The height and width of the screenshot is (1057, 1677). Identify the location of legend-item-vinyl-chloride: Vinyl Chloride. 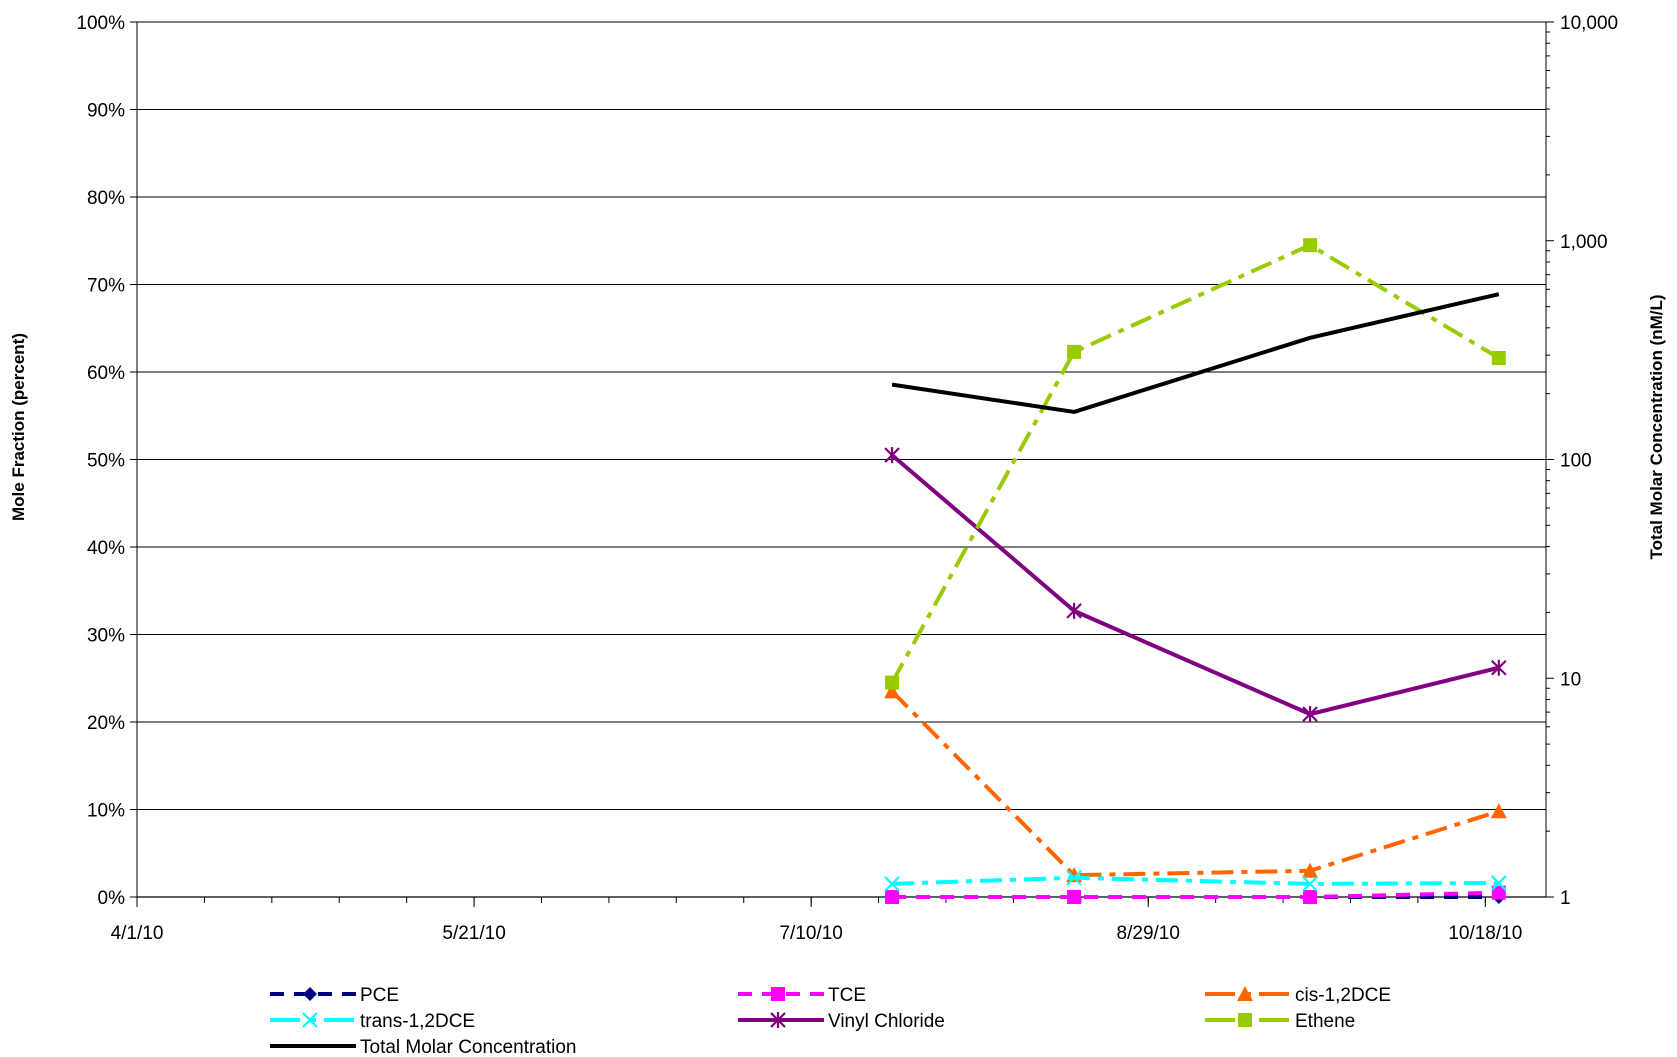
(841, 1021).